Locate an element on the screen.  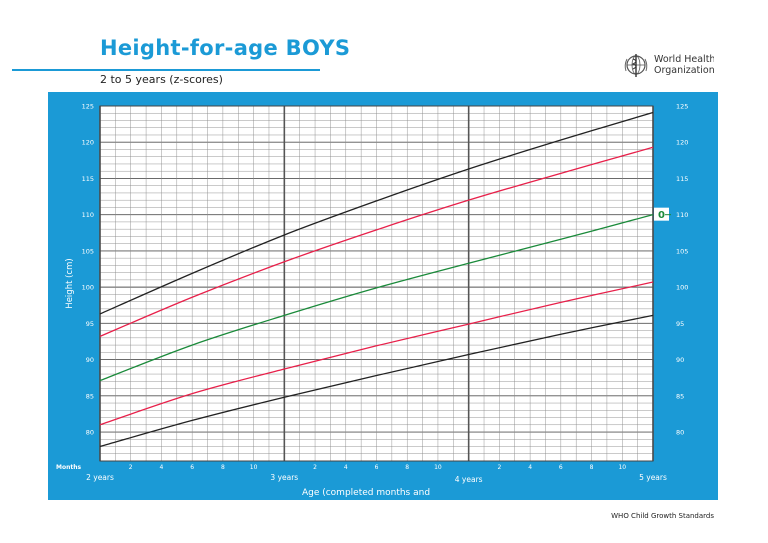
y-tick-label-right: 95 is located at coordinates (680, 324).